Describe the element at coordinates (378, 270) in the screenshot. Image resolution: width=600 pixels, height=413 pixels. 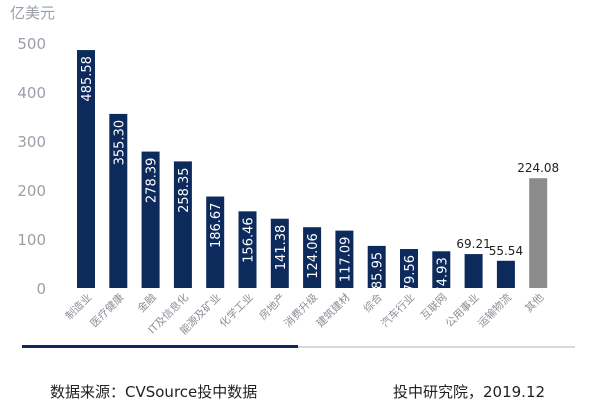
I see `data-label: 85.95` at that location.